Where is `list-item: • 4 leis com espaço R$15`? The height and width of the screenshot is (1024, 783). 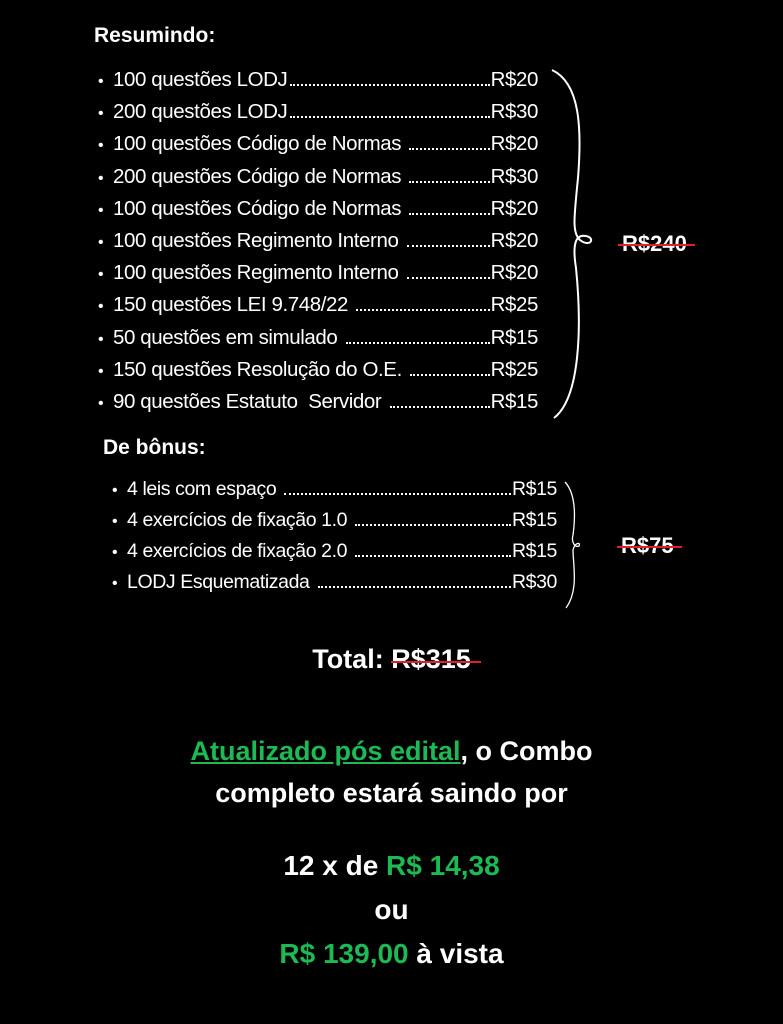
list-item: • 4 leis com espaço R$15 is located at coordinates (334, 493).